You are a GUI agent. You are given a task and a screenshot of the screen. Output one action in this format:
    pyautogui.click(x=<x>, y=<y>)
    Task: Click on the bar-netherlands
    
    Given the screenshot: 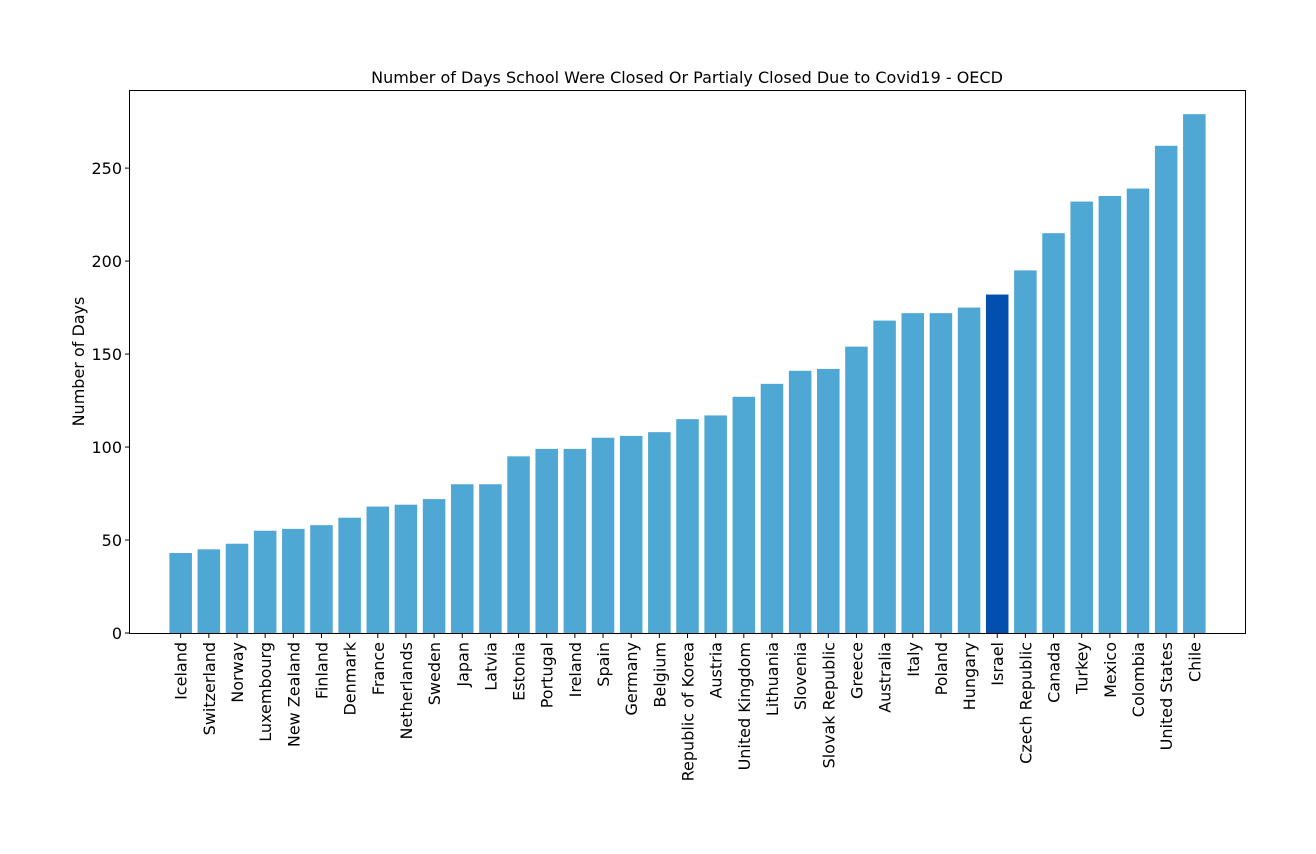 What is the action you would take?
    pyautogui.click(x=406, y=568)
    